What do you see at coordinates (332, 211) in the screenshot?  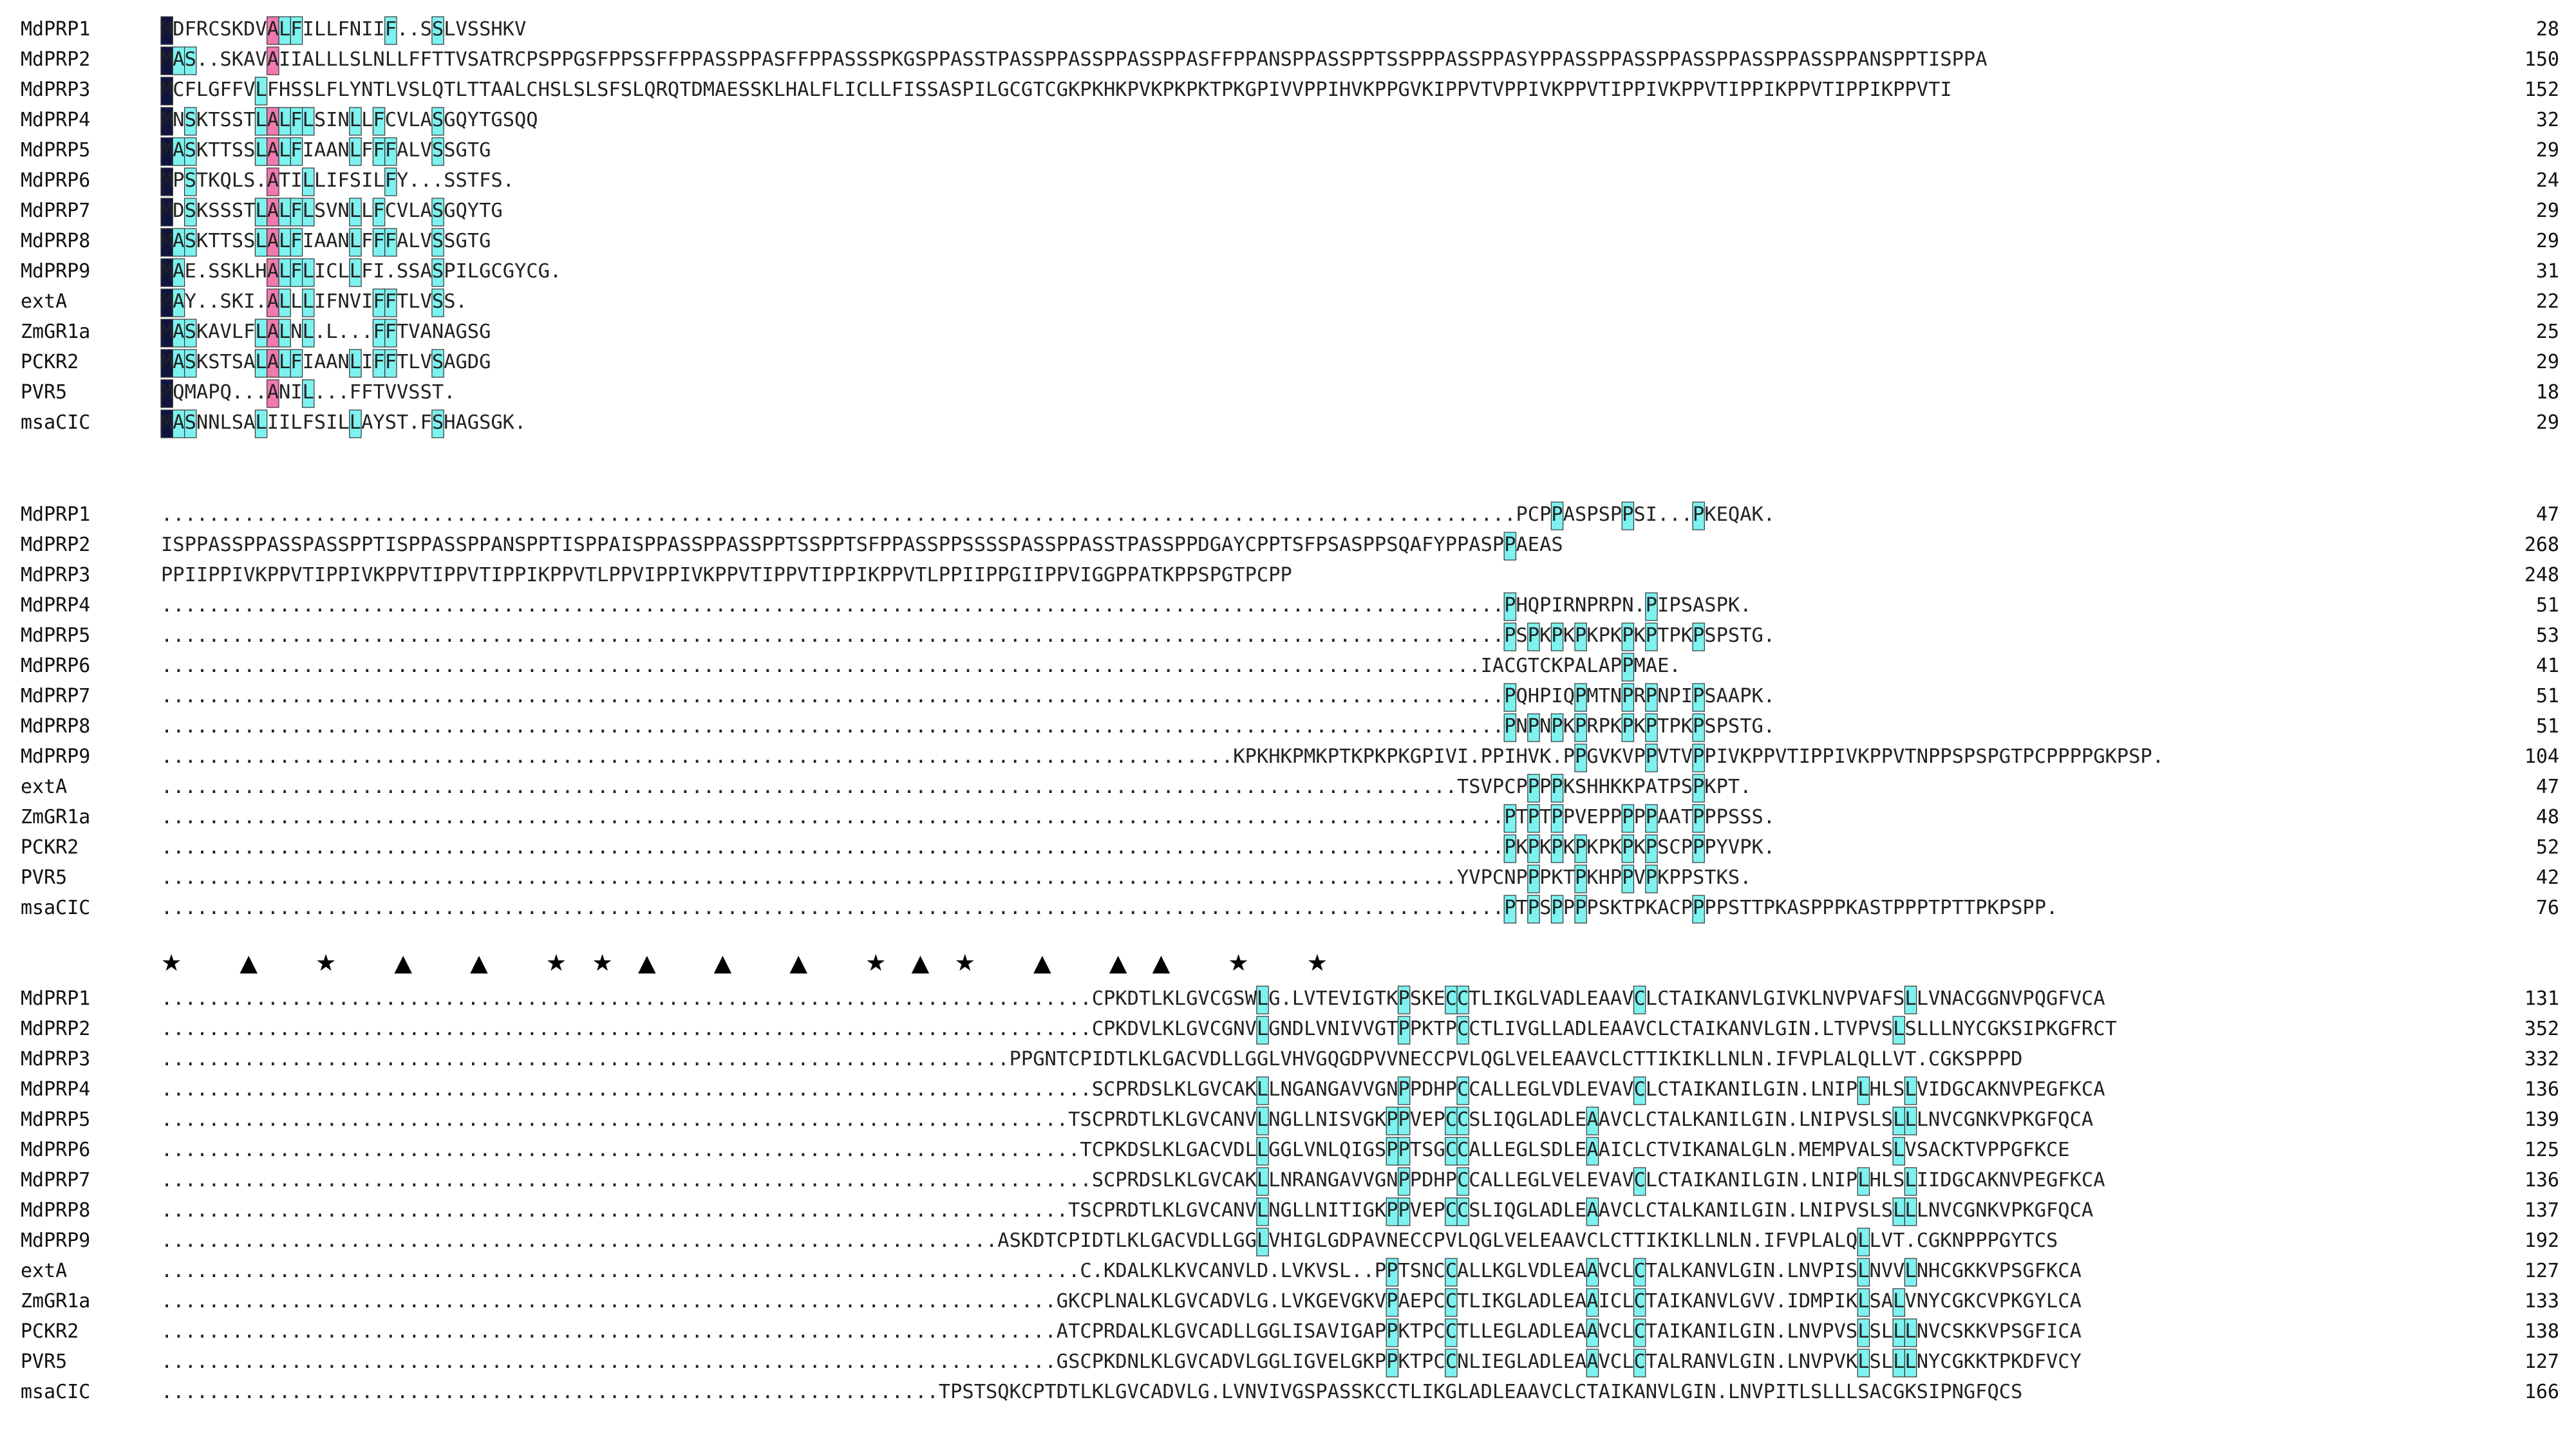 I see `sequence-residues: MDSKSSSTLALFLSVNLLFCVLASGQYTG` at bounding box center [332, 211].